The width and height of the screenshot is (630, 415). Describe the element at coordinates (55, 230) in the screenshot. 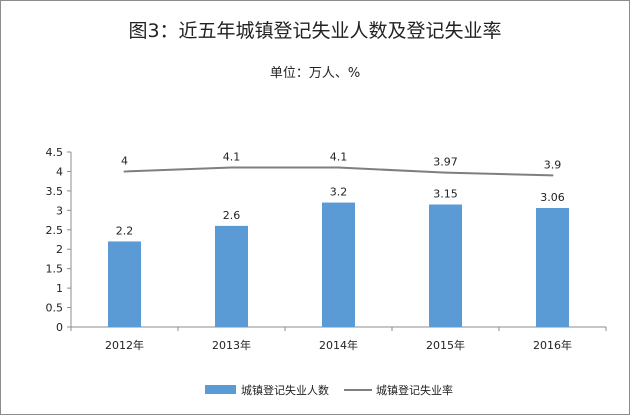

I see `y-tick-label: 2.5` at that location.